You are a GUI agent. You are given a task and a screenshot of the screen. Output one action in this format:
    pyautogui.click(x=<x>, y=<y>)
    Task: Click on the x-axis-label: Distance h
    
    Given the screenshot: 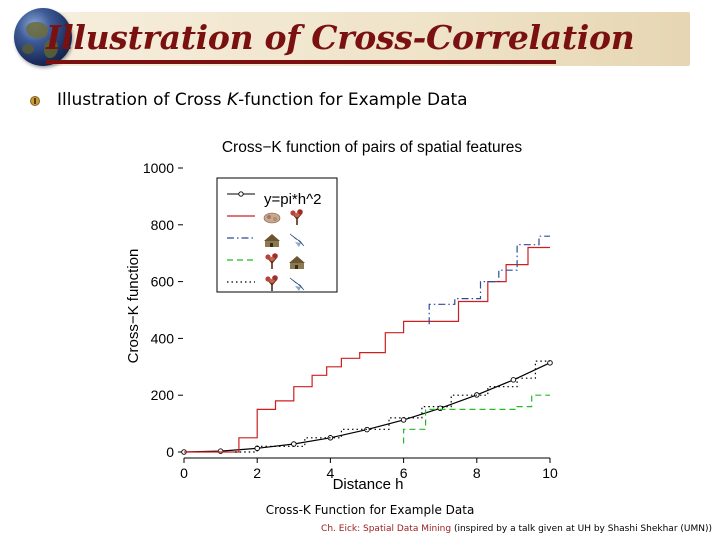 What is the action you would take?
    pyautogui.click(x=368, y=484)
    